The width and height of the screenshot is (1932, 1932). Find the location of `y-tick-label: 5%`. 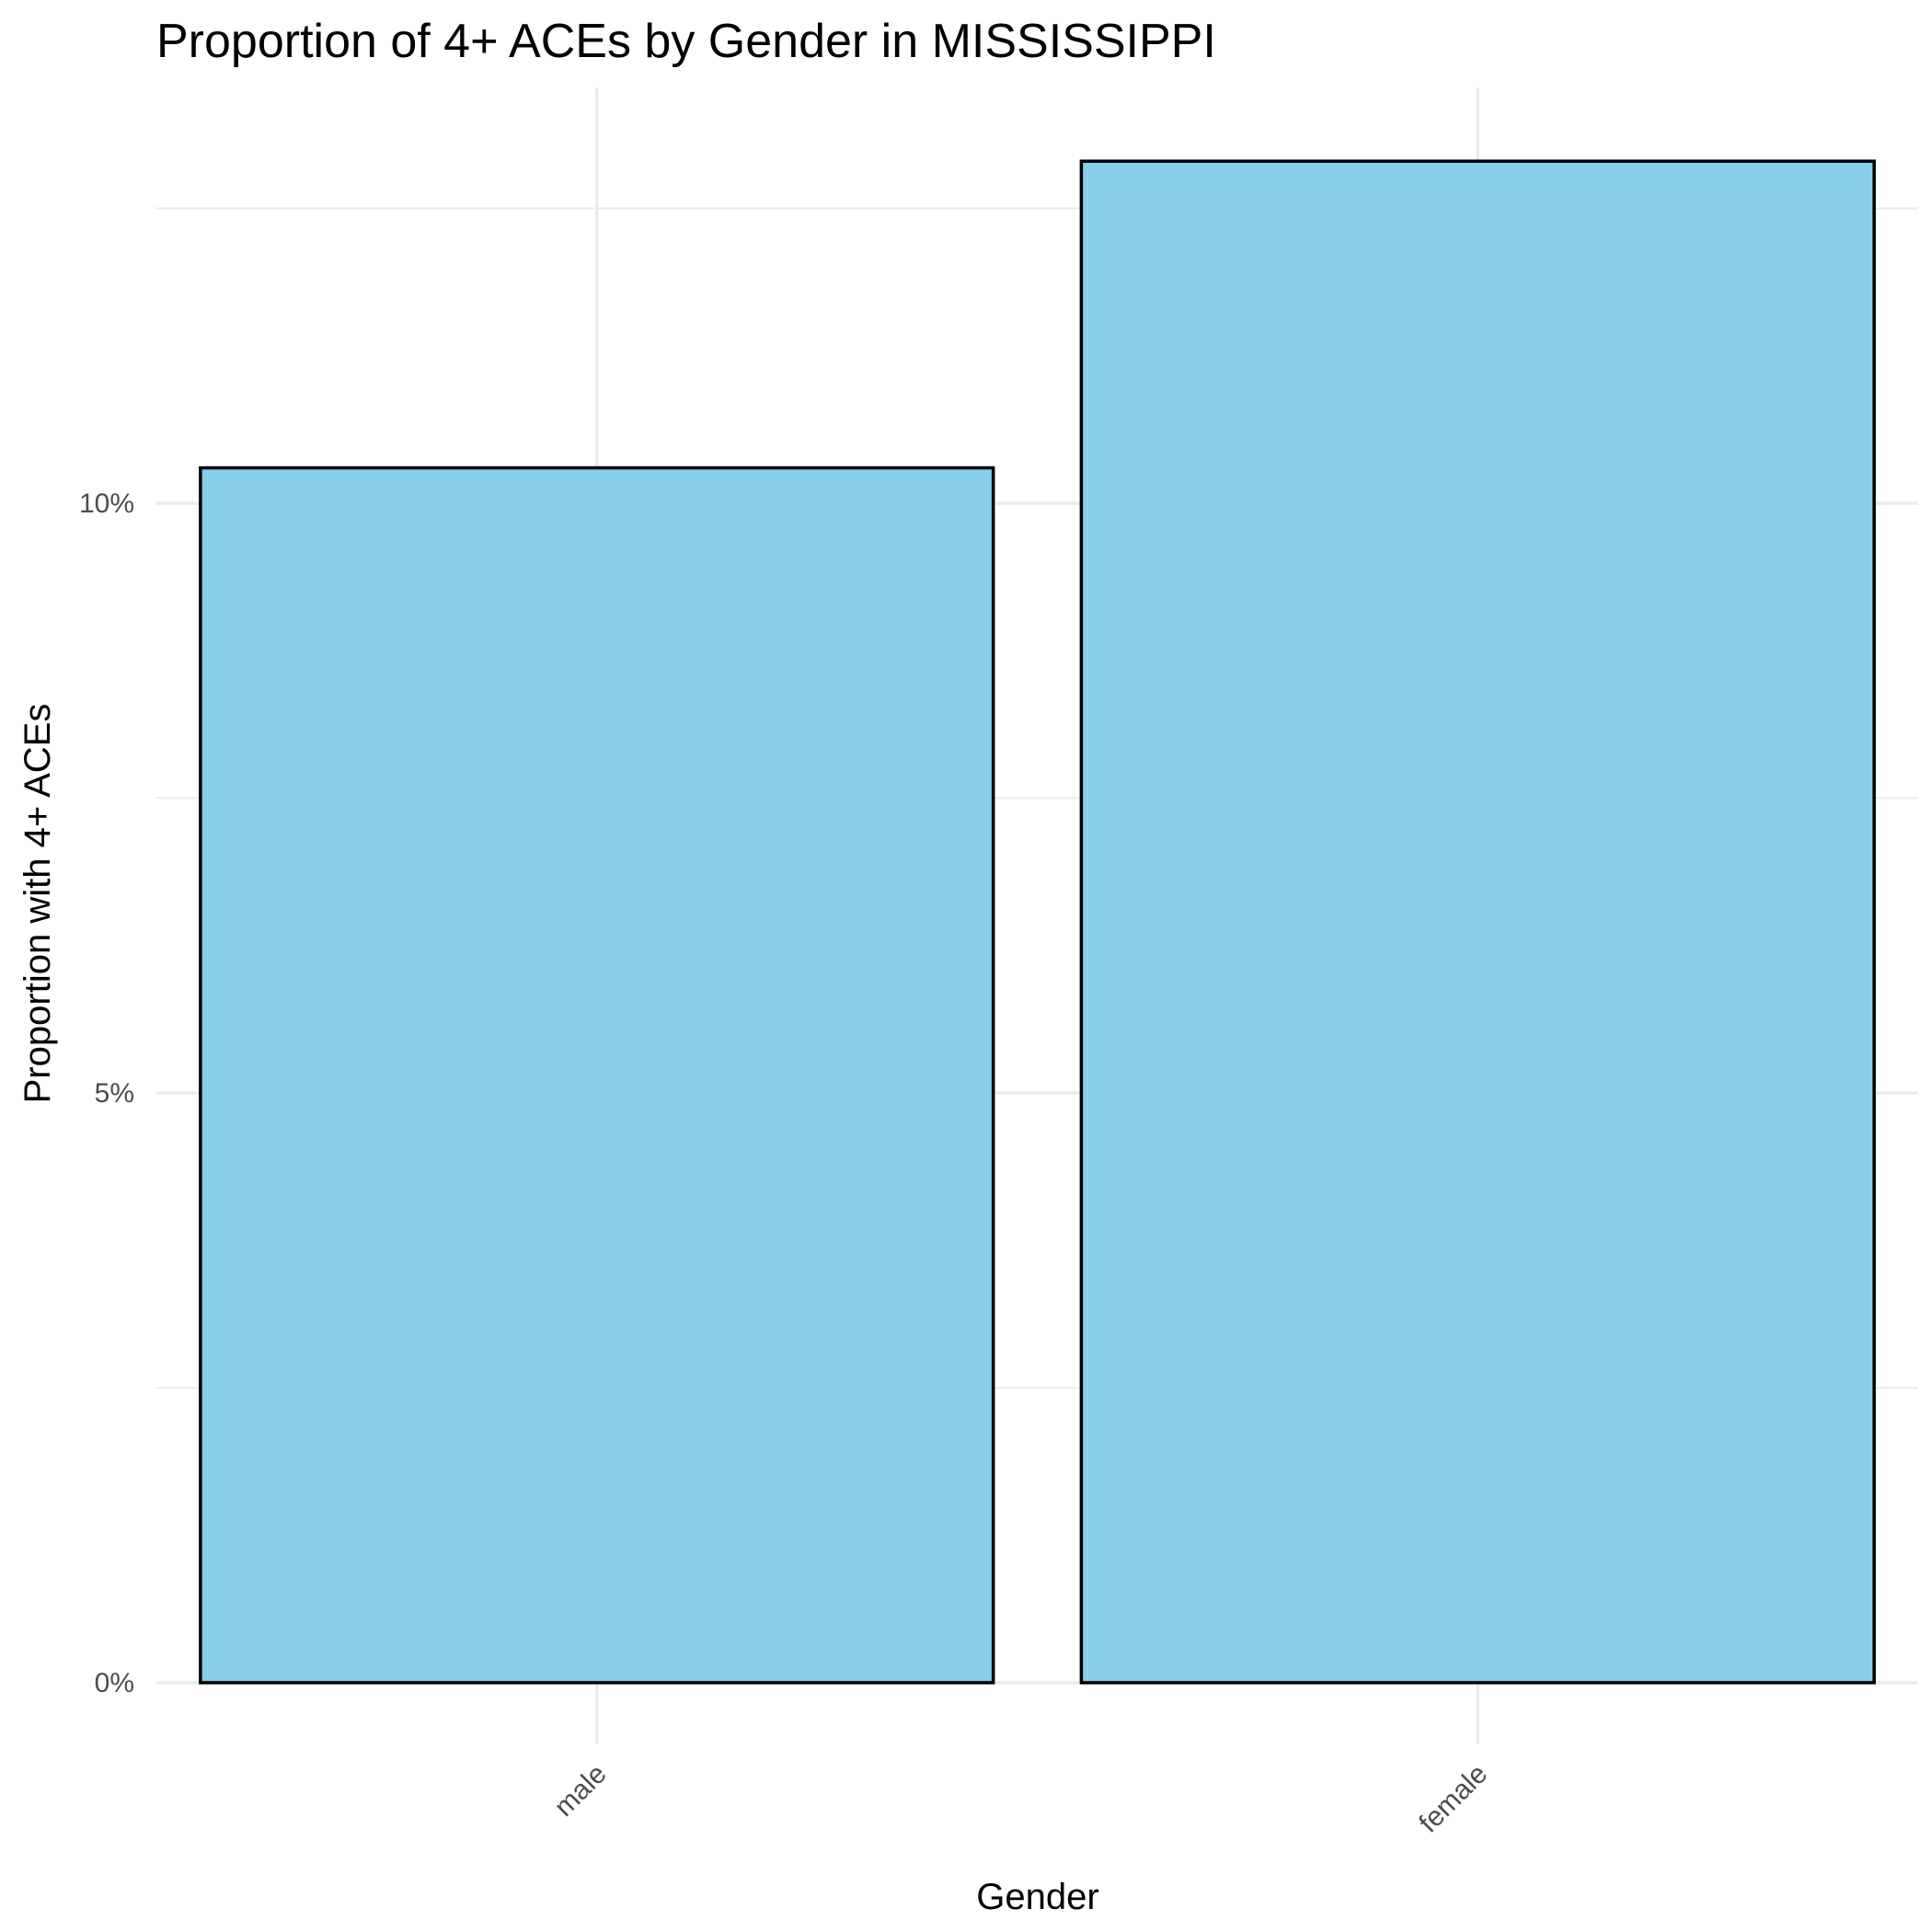

y-tick-label: 5% is located at coordinates (114, 1093).